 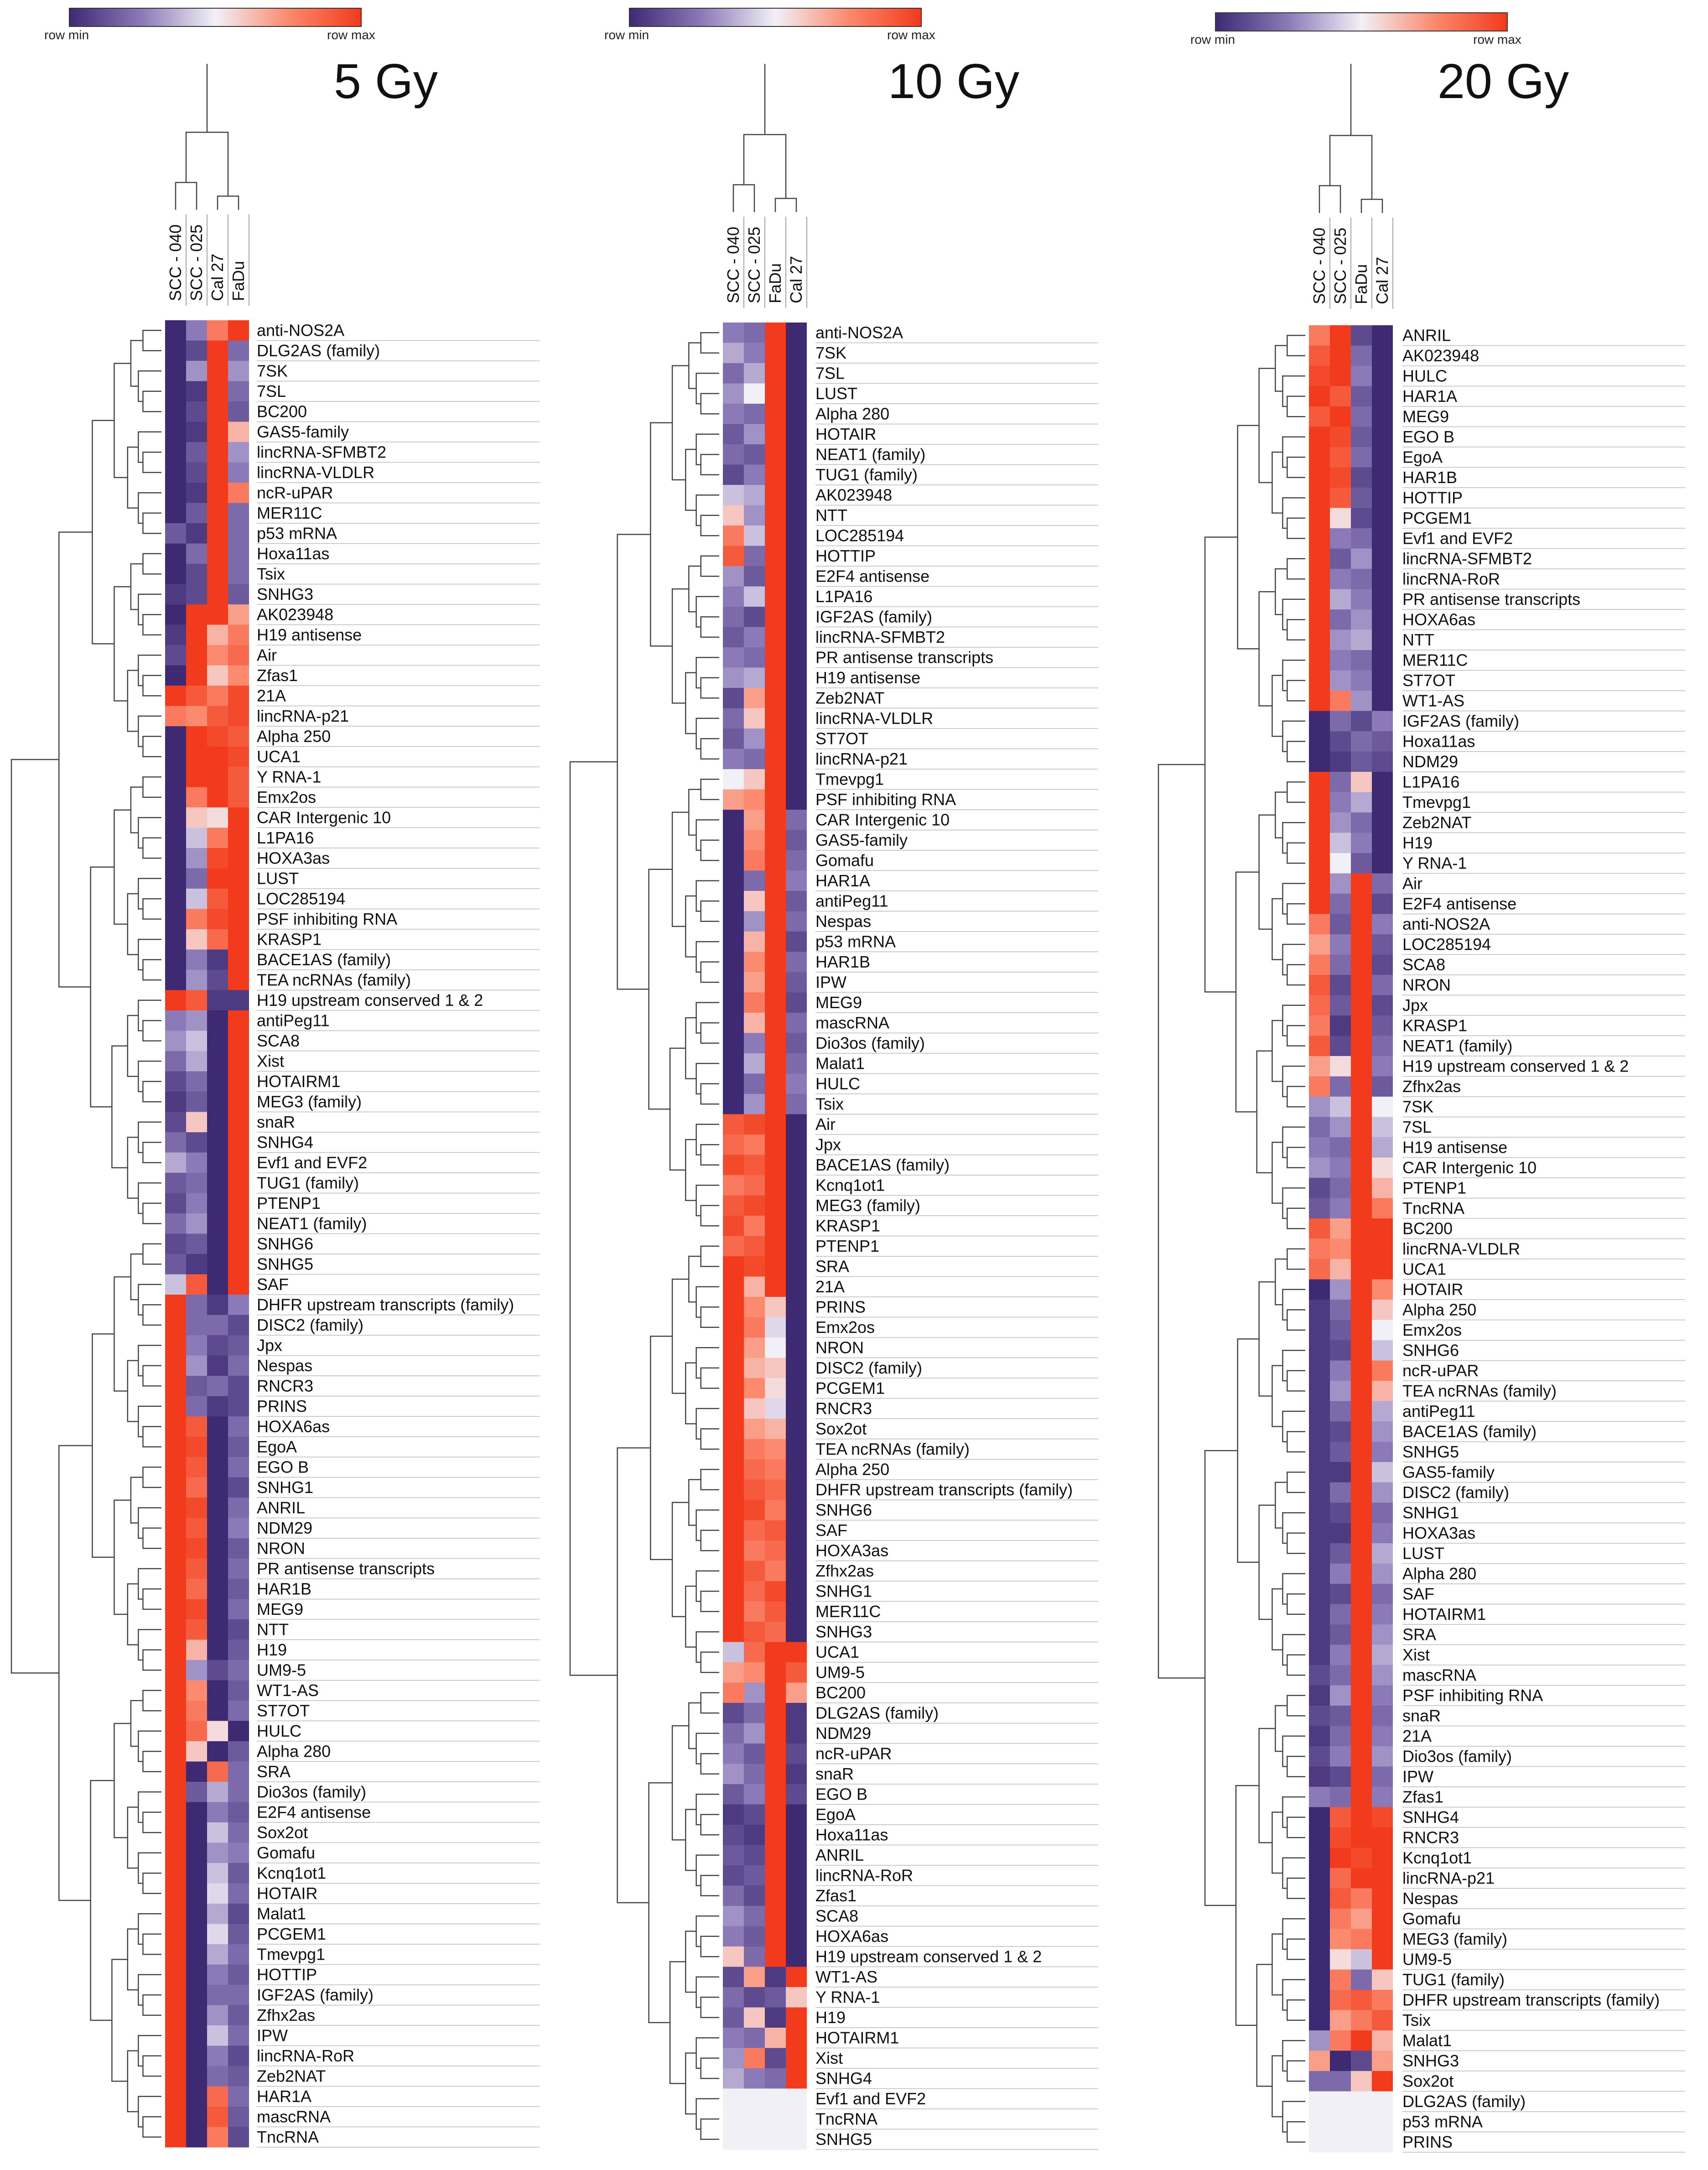 I want to click on row-label: PSF inhibiting RNA, so click(x=1472, y=1695).